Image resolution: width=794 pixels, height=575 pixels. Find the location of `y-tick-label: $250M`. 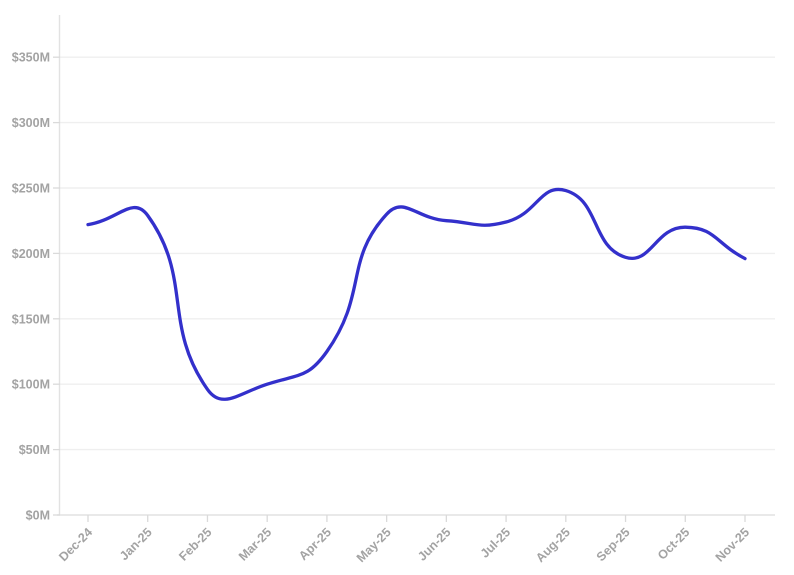

y-tick-label: $250M is located at coordinates (31, 189).